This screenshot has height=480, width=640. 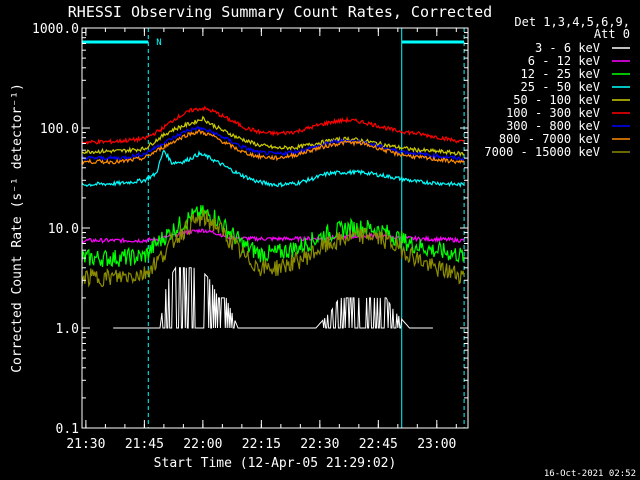 I want to click on y-tick-label: 100.0, so click(x=59, y=129).